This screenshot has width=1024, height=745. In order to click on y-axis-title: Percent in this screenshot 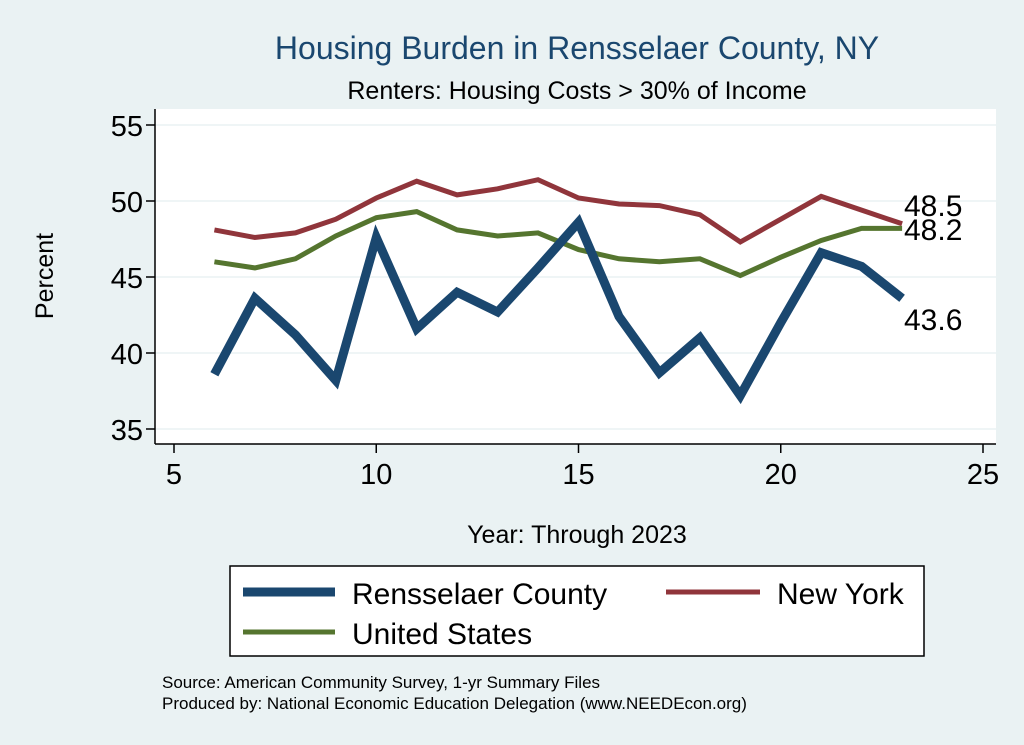, I will do `click(45, 276)`.